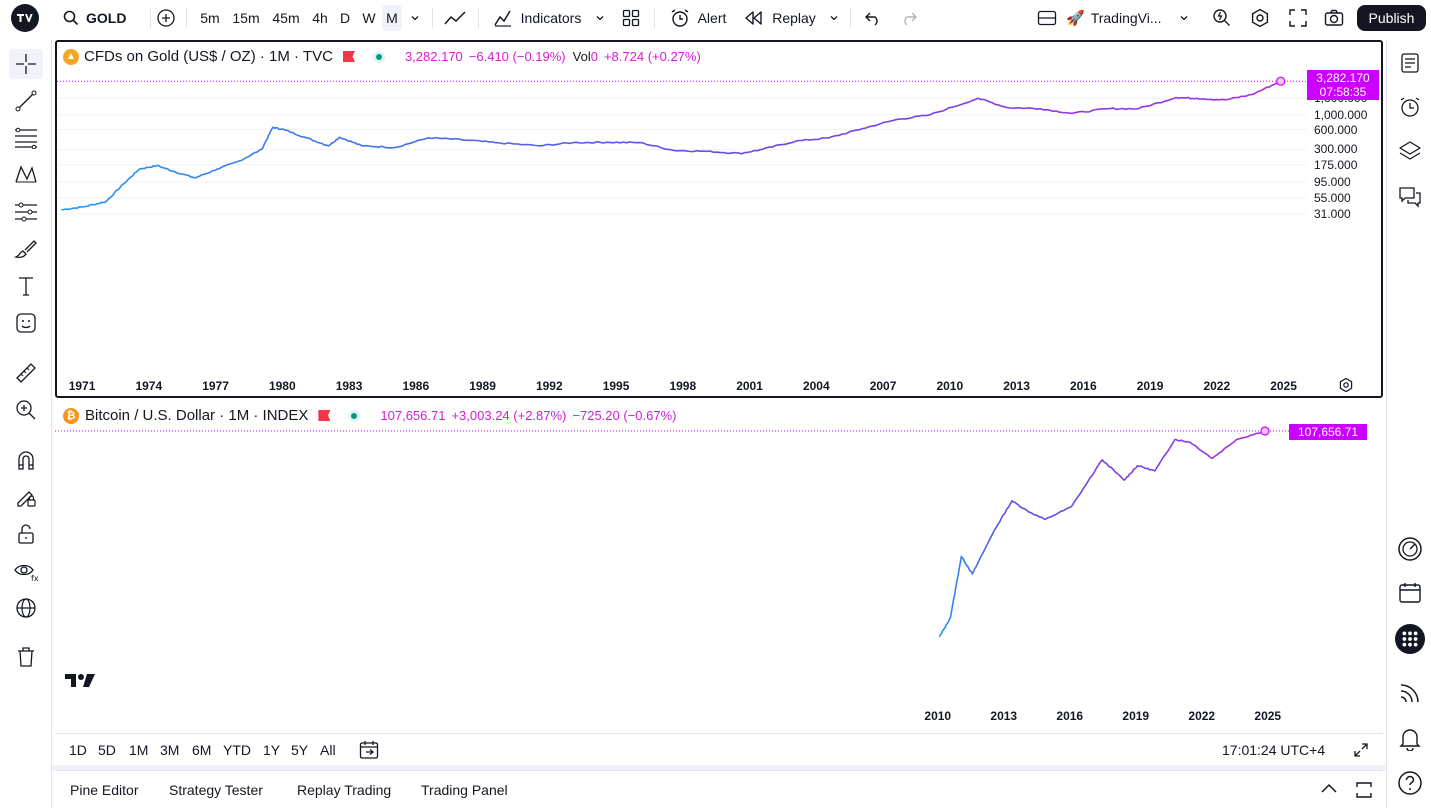 The height and width of the screenshot is (808, 1431). What do you see at coordinates (26, 657) in the screenshot?
I see `remove-drawings-tool` at bounding box center [26, 657].